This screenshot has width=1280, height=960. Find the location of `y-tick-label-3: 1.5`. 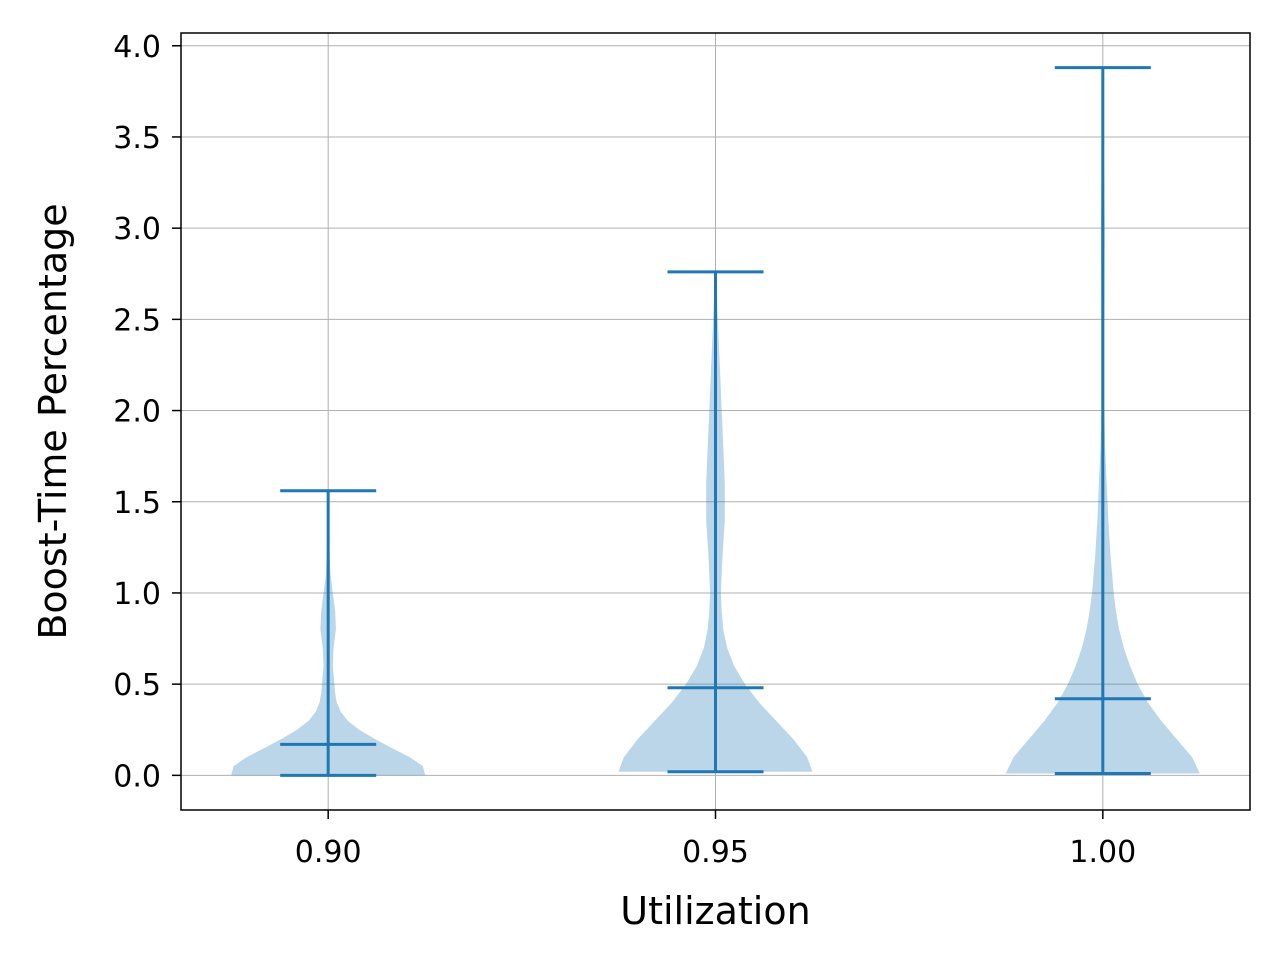

y-tick-label-3: 1.5 is located at coordinates (137, 503).